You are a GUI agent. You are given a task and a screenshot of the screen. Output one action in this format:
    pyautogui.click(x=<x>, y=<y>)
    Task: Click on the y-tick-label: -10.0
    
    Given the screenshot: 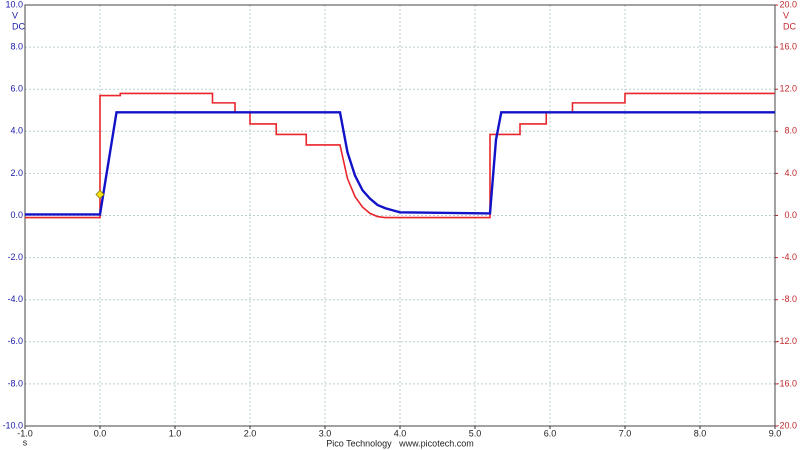 What is the action you would take?
    pyautogui.click(x=12, y=425)
    